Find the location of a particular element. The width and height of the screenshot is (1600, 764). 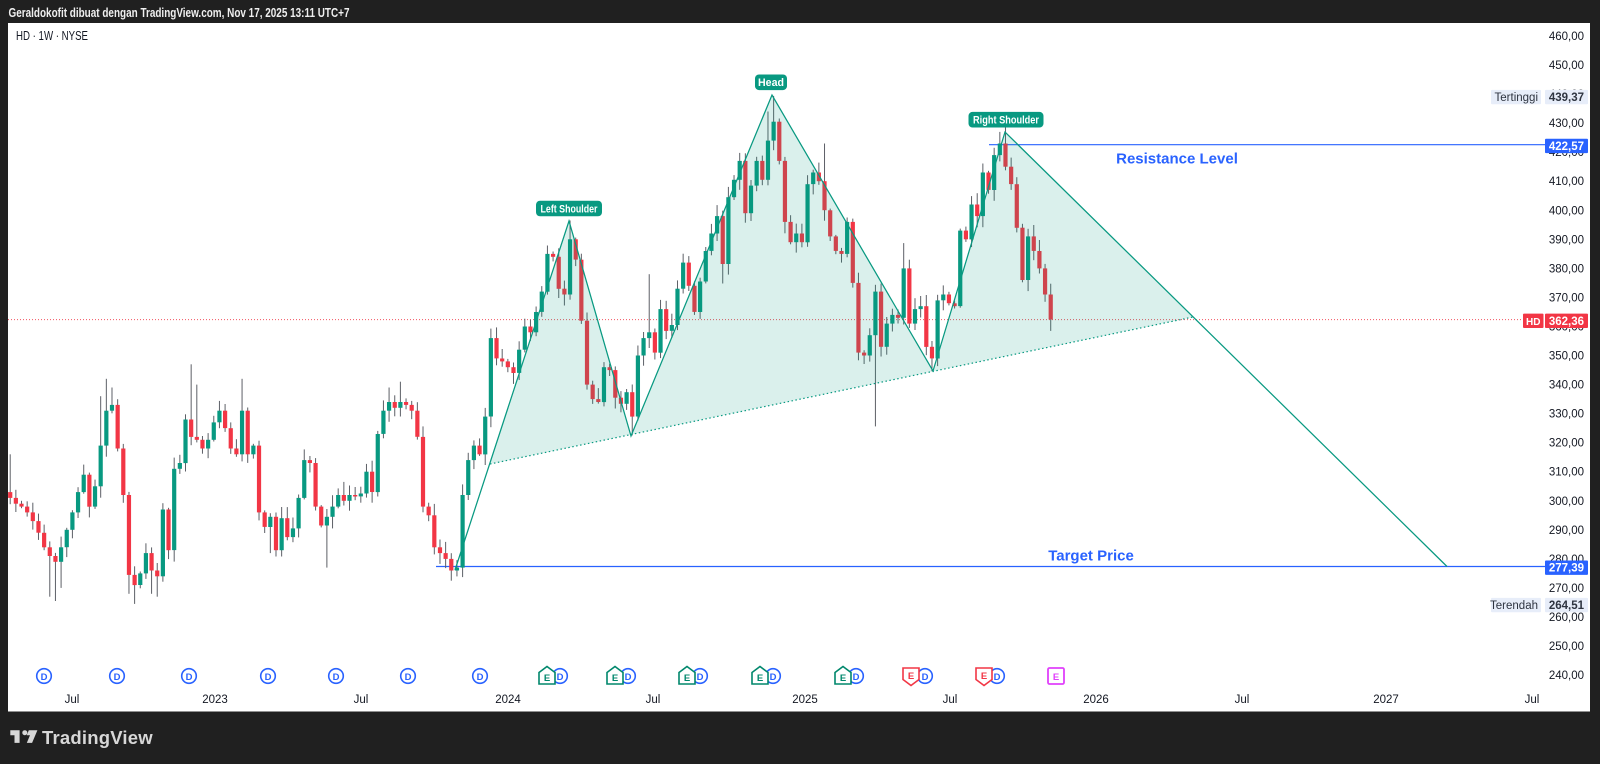

svg-text: Resistance Level is located at coordinates (1177, 159).